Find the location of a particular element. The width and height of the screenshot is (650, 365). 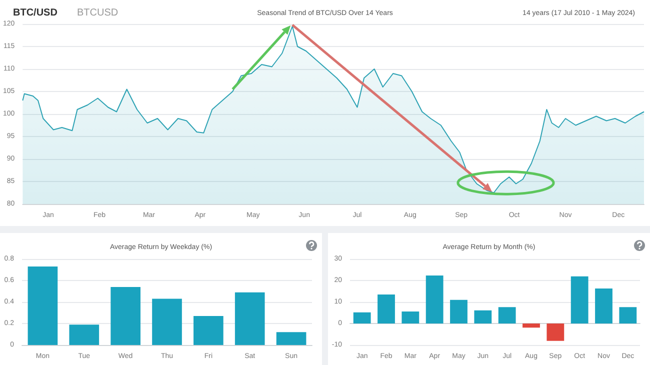

text: BTCUSD is located at coordinates (97, 13).